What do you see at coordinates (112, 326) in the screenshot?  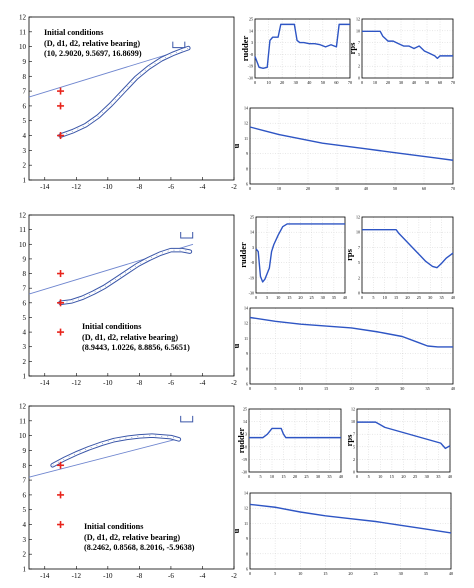 I see `annotation-line: Initial conditions` at bounding box center [112, 326].